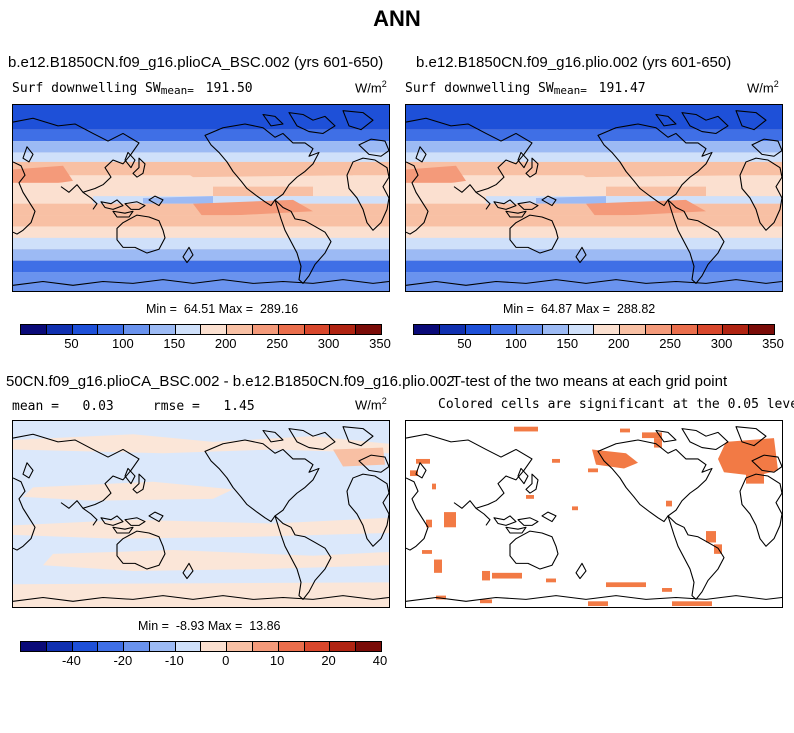  I want to click on colorbar-difference, so click(201, 646).